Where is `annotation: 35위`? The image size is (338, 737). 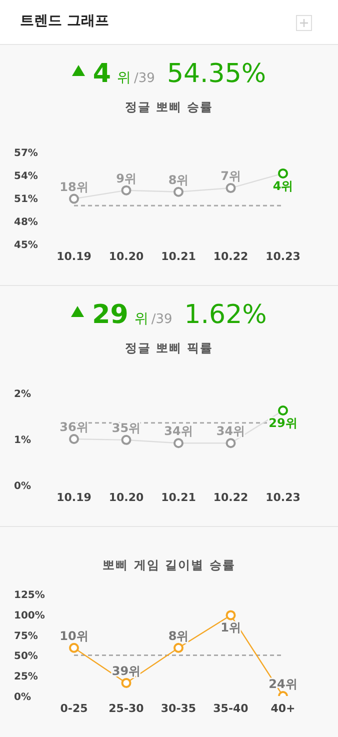 annotation: 35위 is located at coordinates (126, 427).